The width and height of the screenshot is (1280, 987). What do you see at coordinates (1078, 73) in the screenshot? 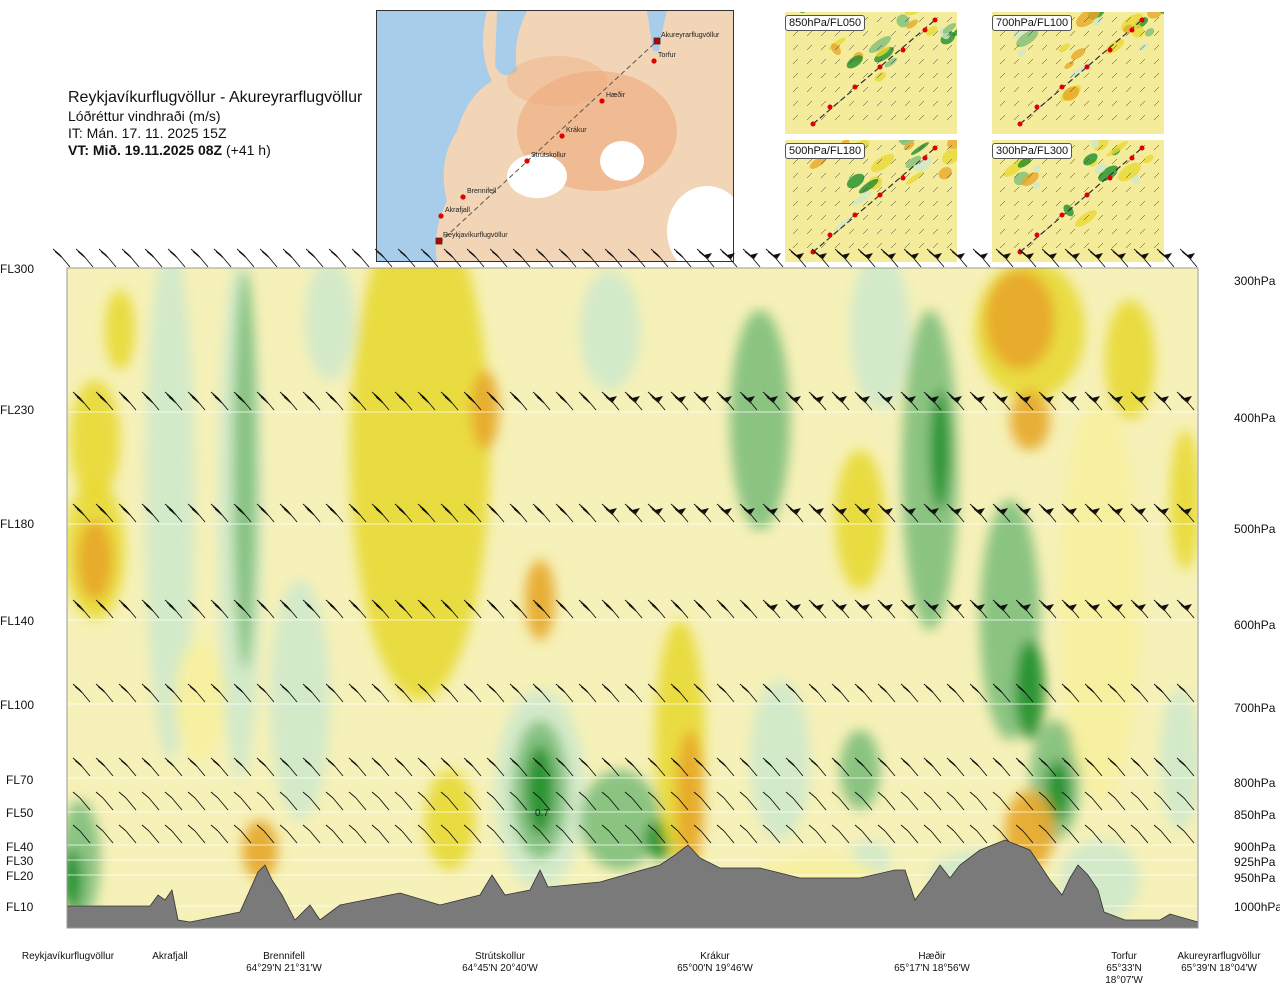
I see `panel-700hpa: 700hPa/FL100` at bounding box center [1078, 73].